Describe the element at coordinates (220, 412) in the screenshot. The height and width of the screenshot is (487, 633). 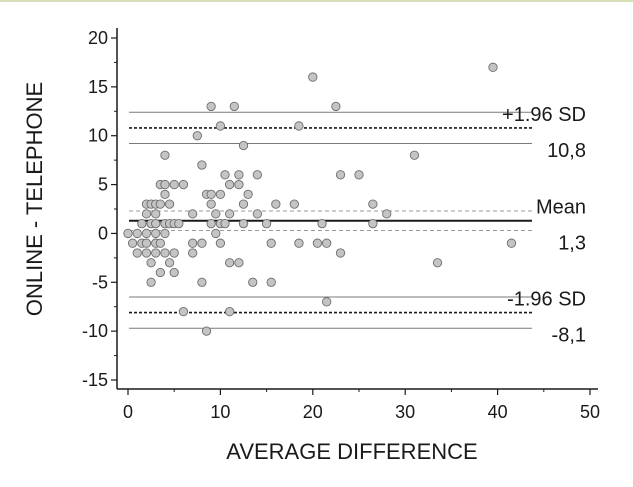
I see `x-tick-label: 10` at that location.